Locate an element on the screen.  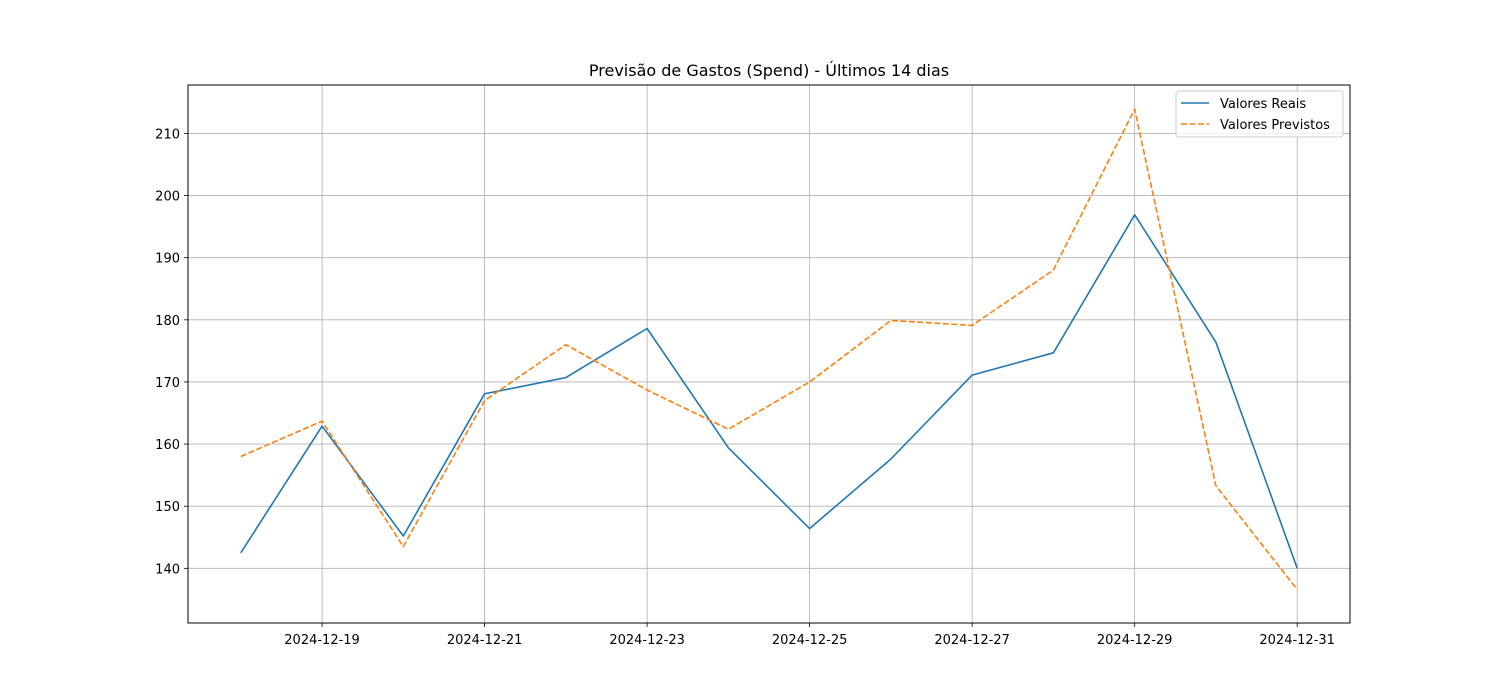
y-tick-label: 200 is located at coordinates (167, 197).